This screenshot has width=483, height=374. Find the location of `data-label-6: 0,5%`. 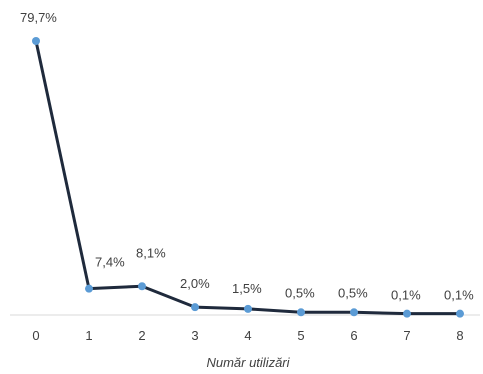

data-label-6: 0,5% is located at coordinates (353, 292).